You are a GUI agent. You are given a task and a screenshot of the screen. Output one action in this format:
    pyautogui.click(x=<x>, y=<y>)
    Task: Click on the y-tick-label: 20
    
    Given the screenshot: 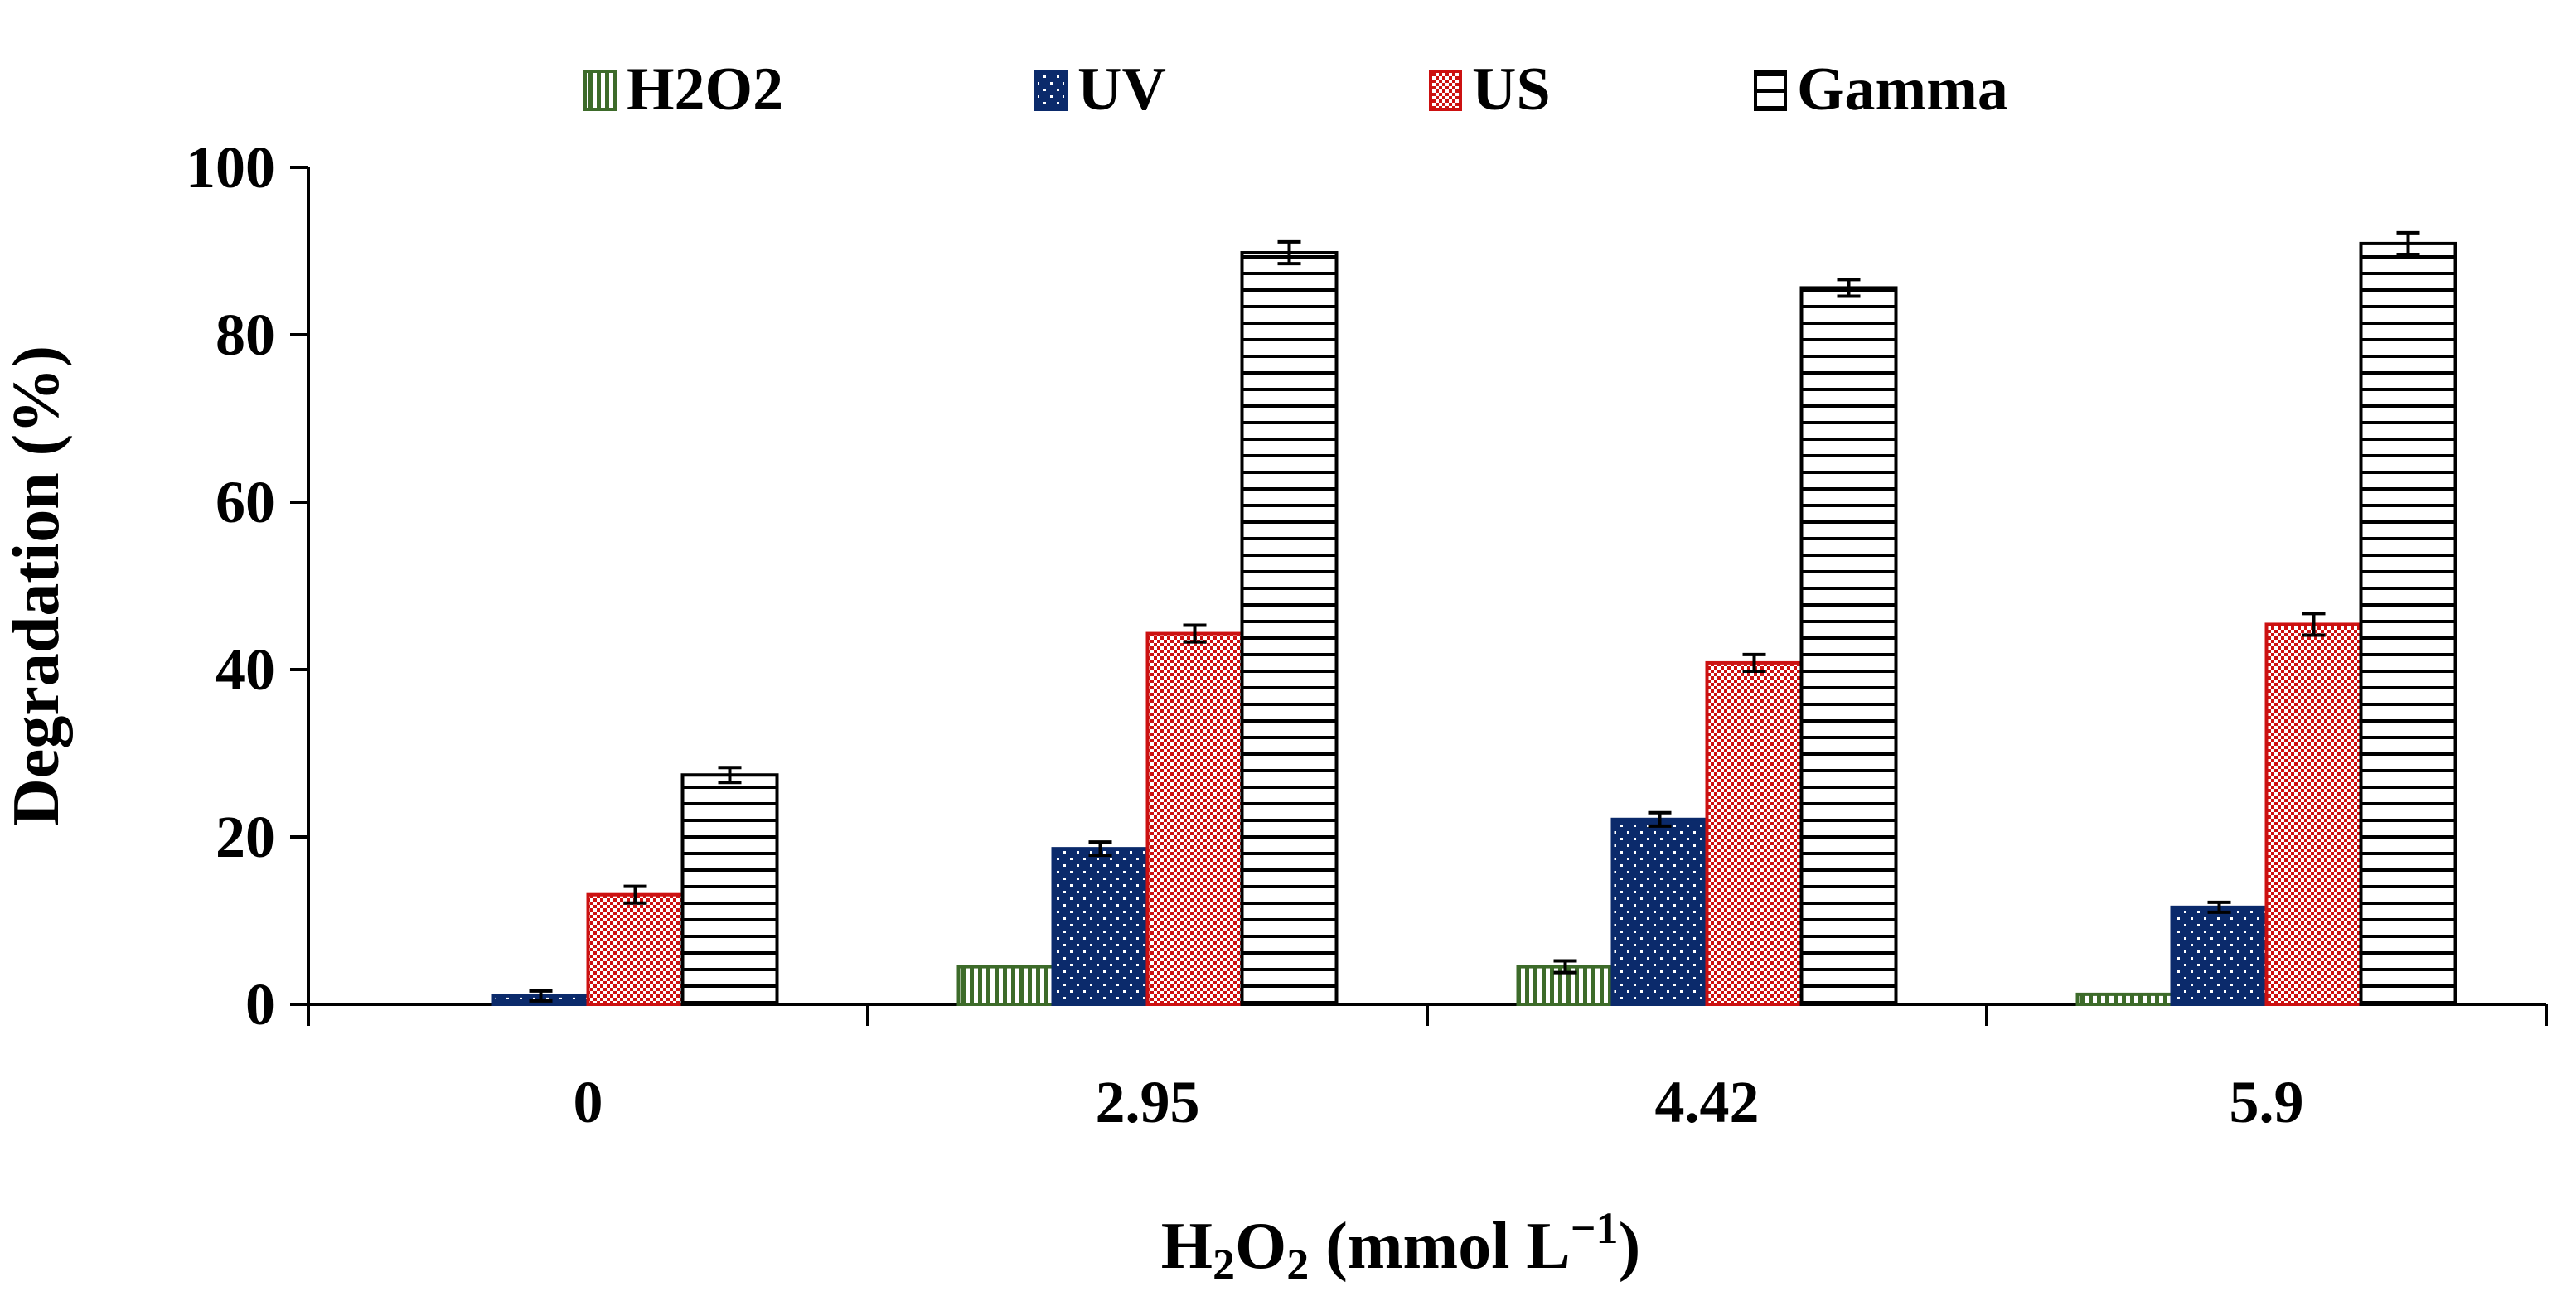 What is the action you would take?
    pyautogui.click(x=245, y=837)
    